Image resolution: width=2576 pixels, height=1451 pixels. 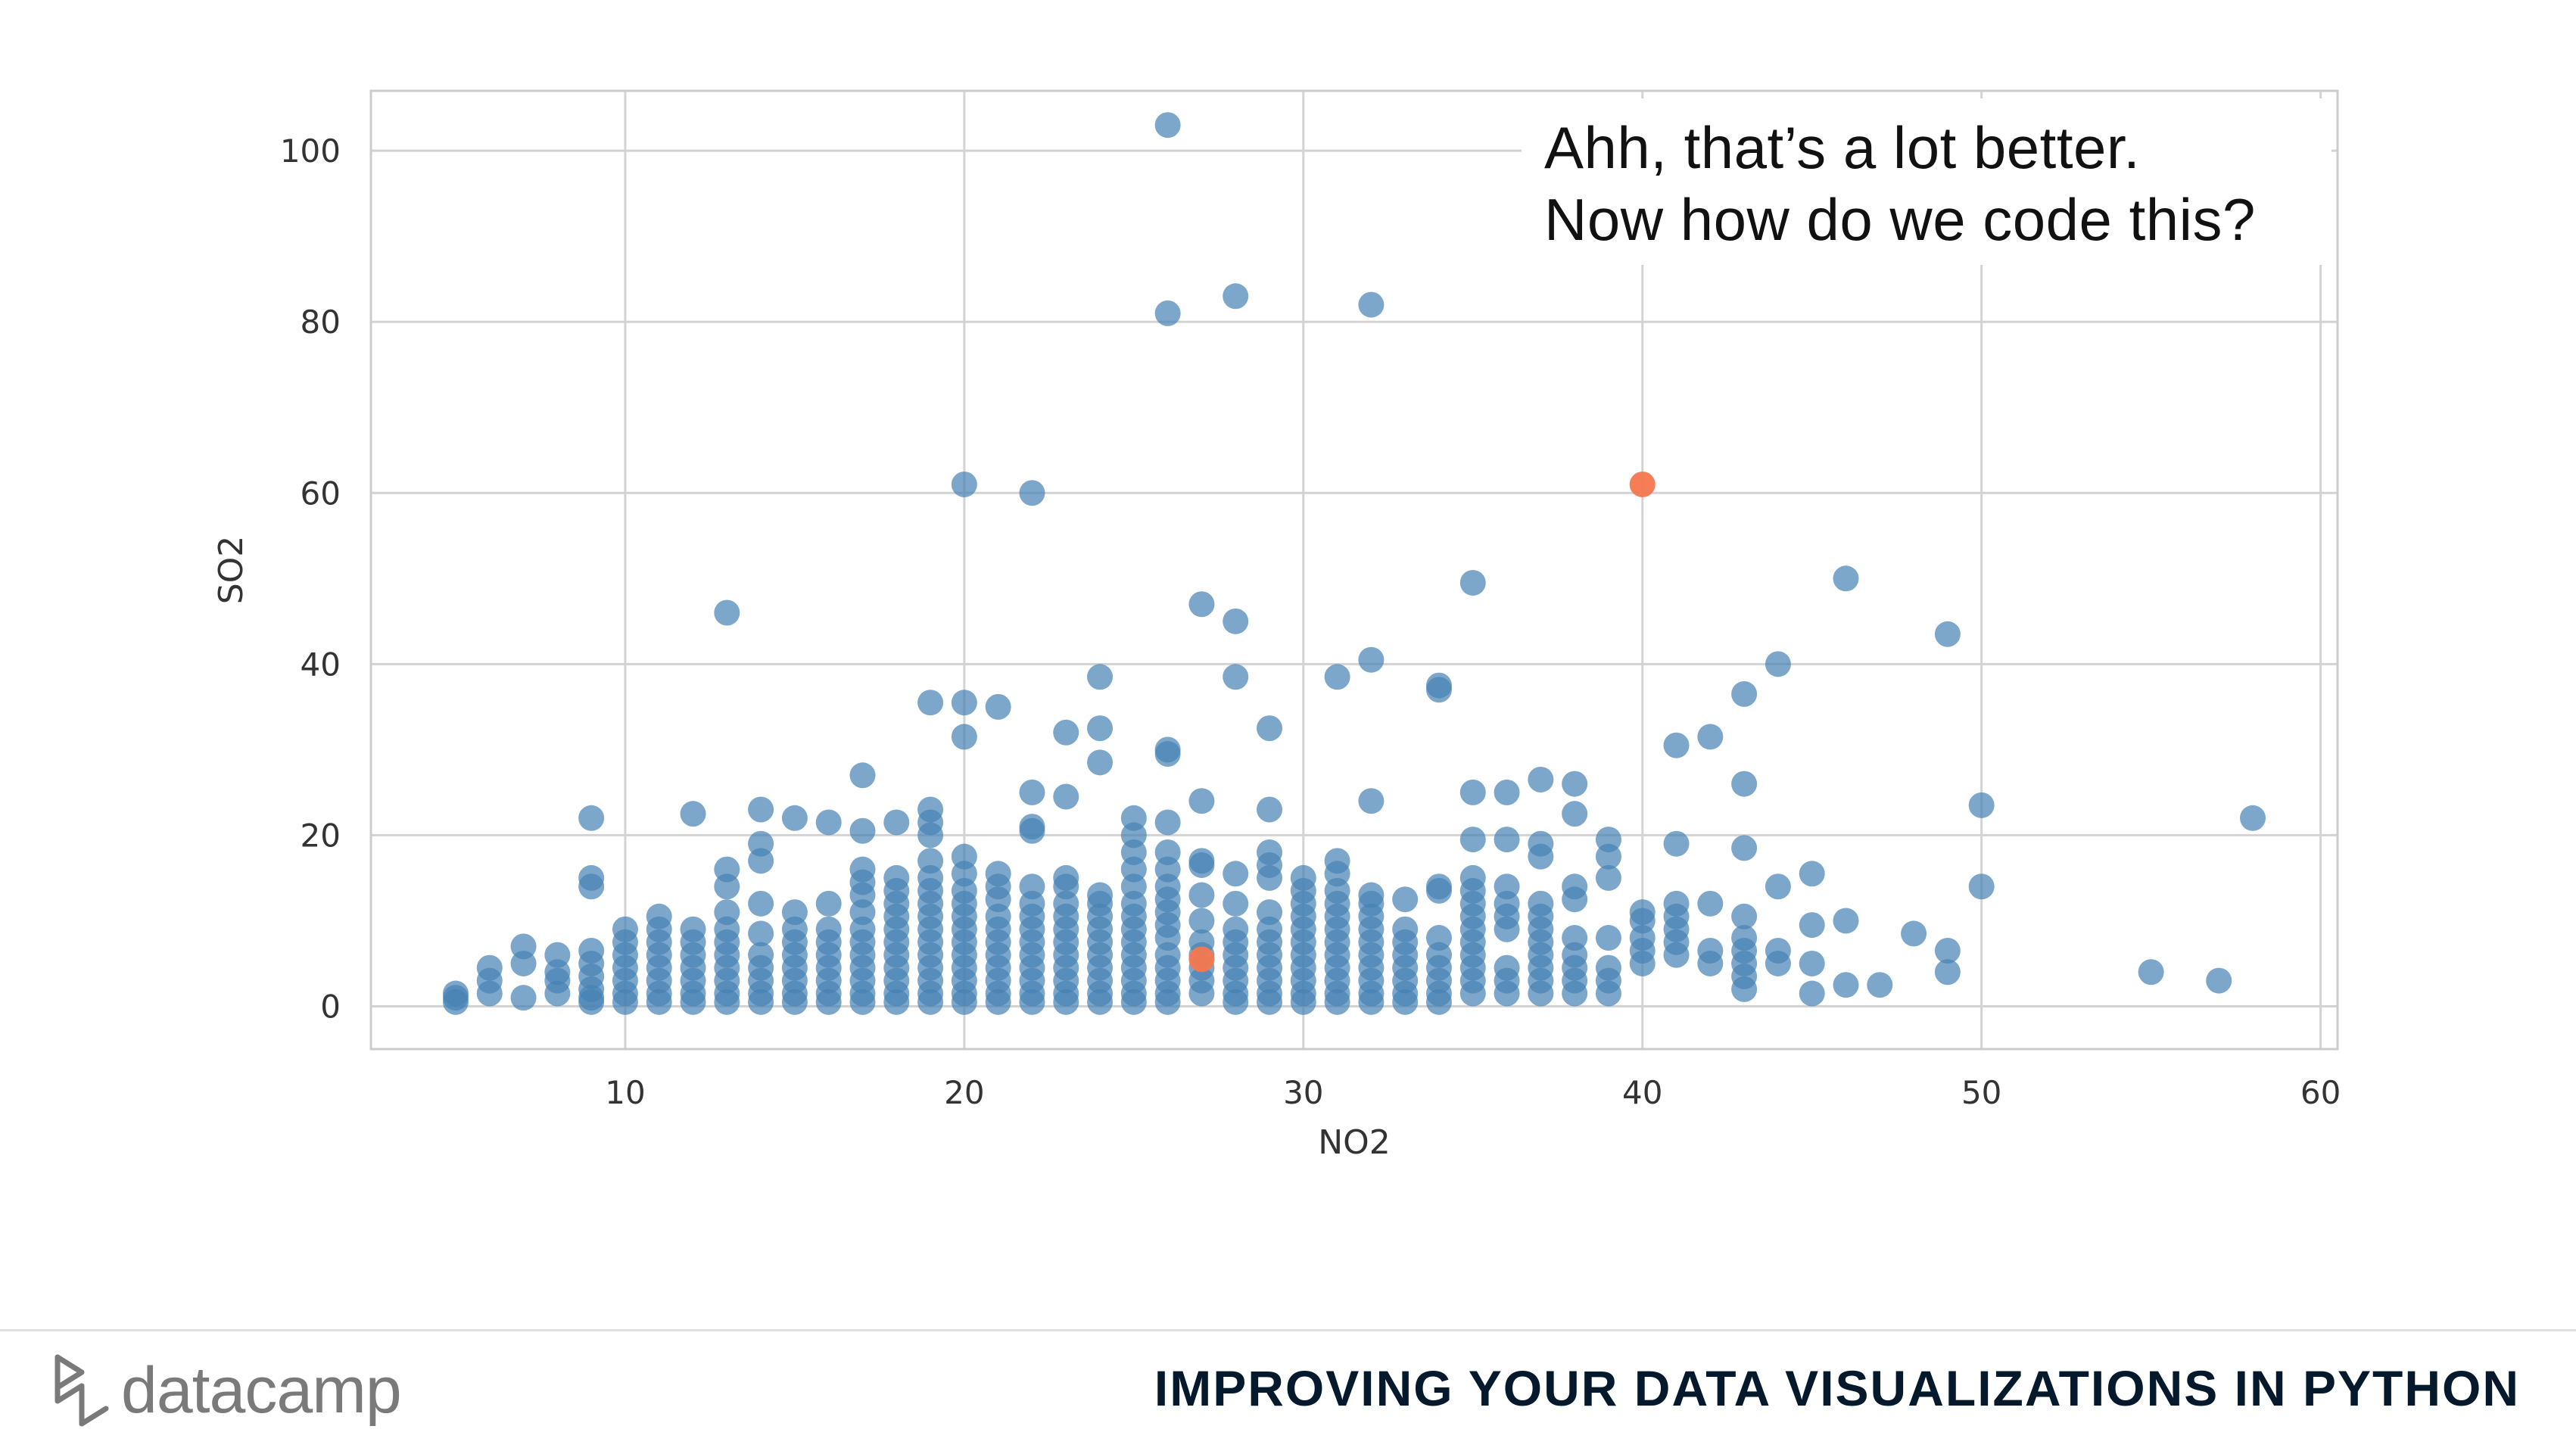 What do you see at coordinates (321, 835) in the screenshot?
I see `y-tick-label: 20` at bounding box center [321, 835].